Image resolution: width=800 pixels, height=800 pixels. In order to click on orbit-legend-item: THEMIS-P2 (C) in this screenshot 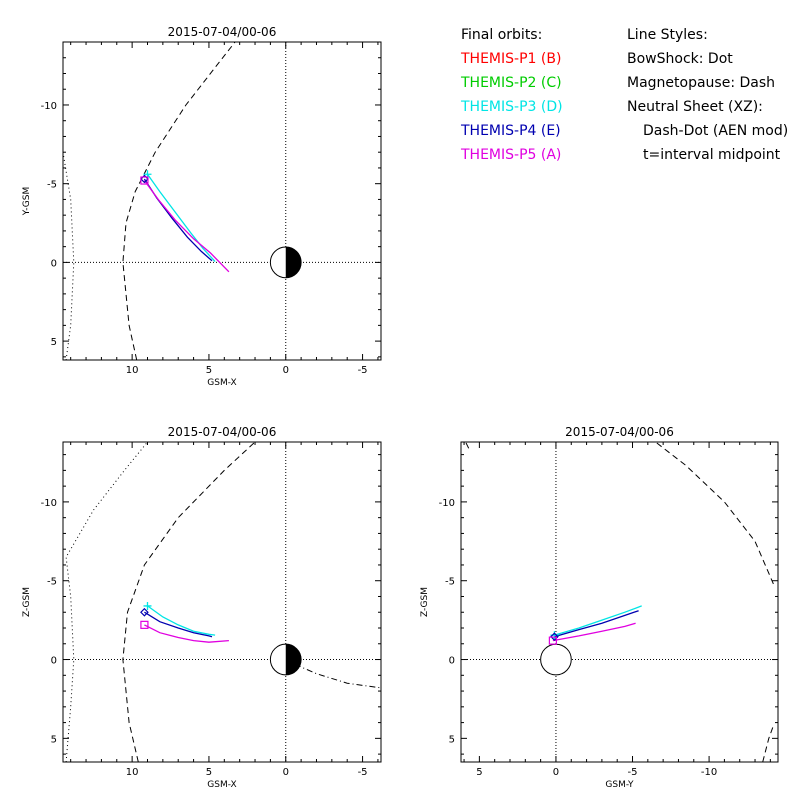, I will do `click(511, 83)`.